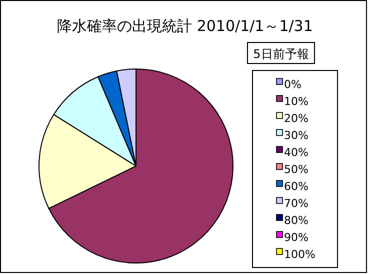 The width and height of the screenshot is (368, 274). What do you see at coordinates (296, 101) in the screenshot?
I see `legend-label: 10%` at bounding box center [296, 101].